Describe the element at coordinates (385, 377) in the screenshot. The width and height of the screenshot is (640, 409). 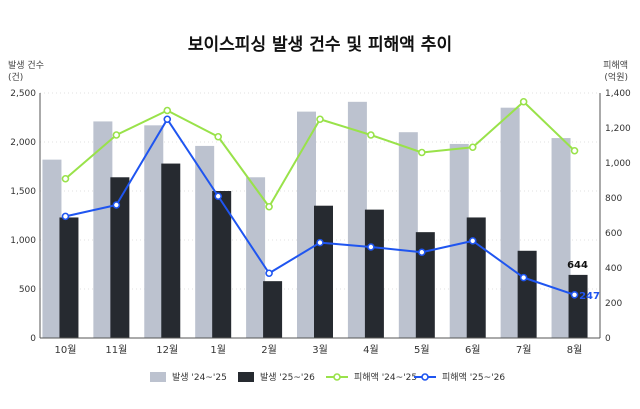
I see `legend-label: 피해액 '24~'25` at that location.